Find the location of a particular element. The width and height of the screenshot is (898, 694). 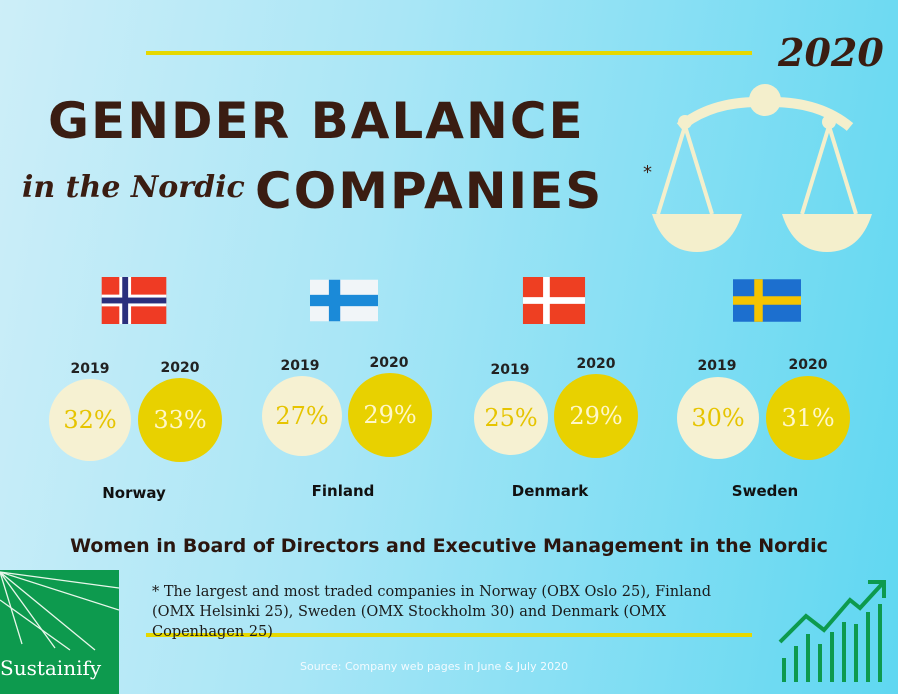

sweden-2020-label: 2020 is located at coordinates (808, 365).